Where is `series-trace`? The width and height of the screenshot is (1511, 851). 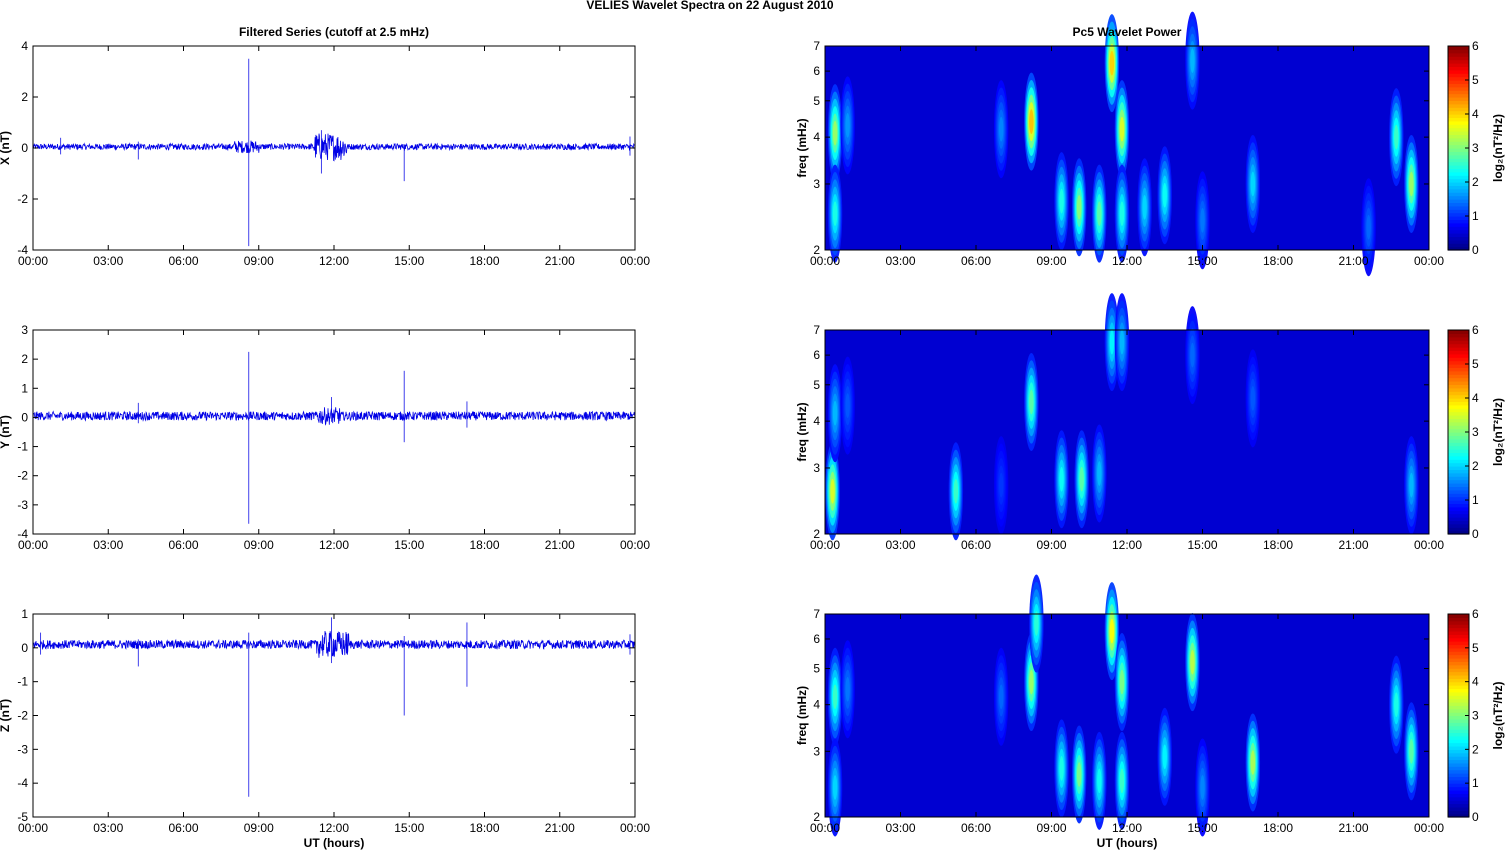
series-trace is located at coordinates (334, 147).